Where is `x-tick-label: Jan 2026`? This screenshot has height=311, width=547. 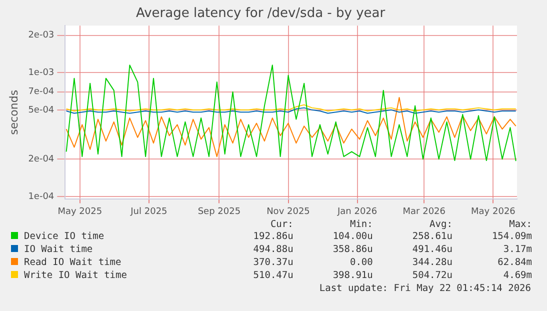 x-tick-label: Jan 2026 is located at coordinates (357, 211).